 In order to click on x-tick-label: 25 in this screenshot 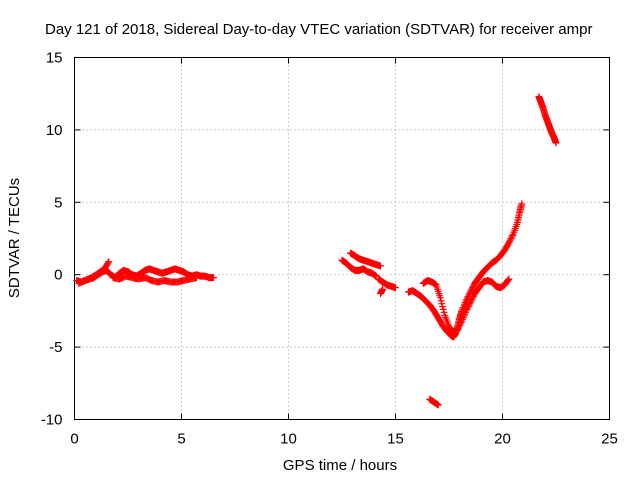, I will do `click(609, 439)`.